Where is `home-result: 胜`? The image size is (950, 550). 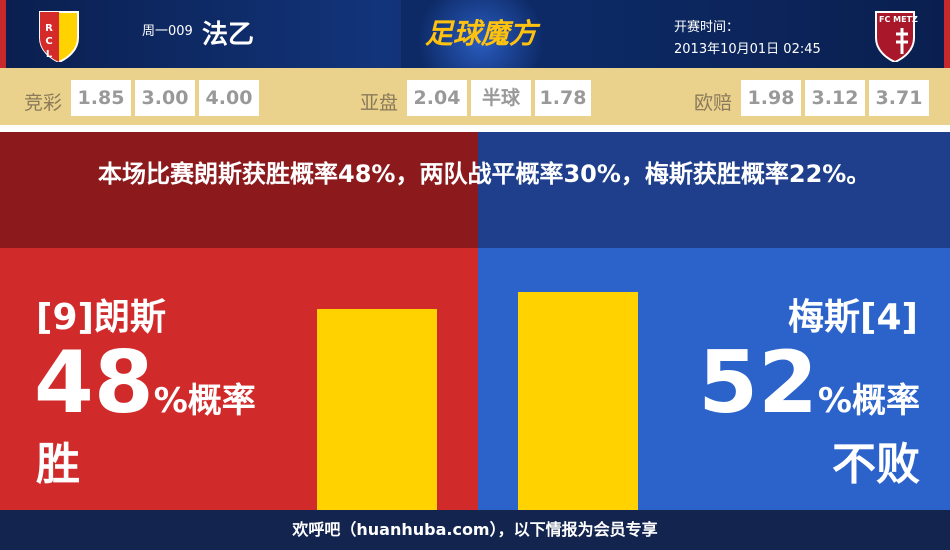 home-result: 胜 is located at coordinates (58, 464).